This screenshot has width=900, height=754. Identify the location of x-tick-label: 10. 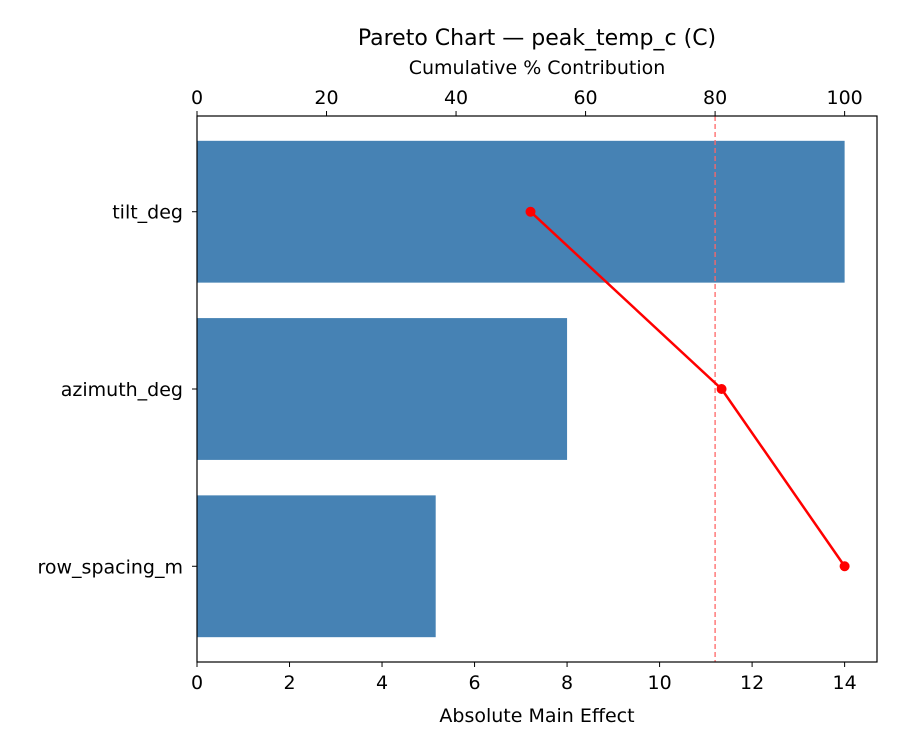
(659, 683).